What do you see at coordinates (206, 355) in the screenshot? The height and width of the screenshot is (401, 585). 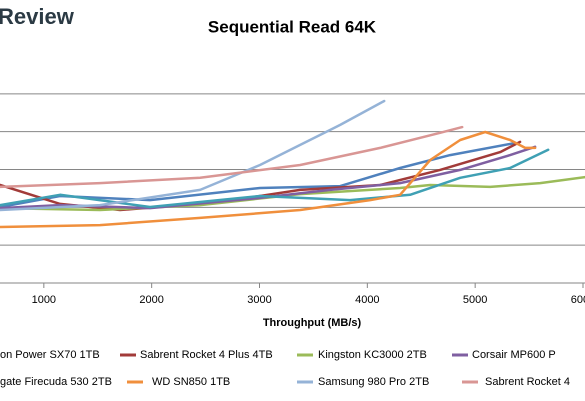 I see `legend-label: Sabrent Rocket 4 Plus 4TB` at bounding box center [206, 355].